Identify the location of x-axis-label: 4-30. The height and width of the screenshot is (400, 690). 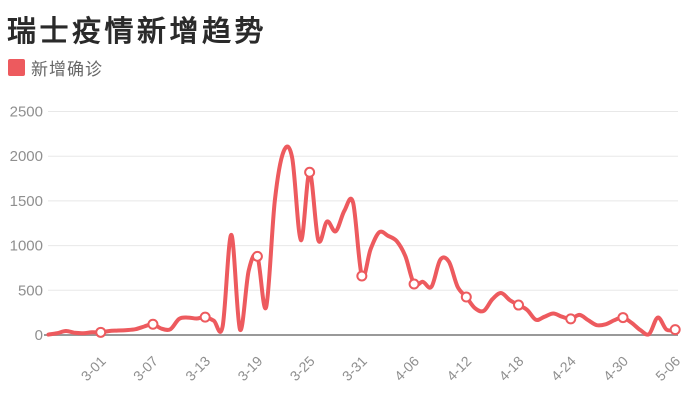
(615, 368).